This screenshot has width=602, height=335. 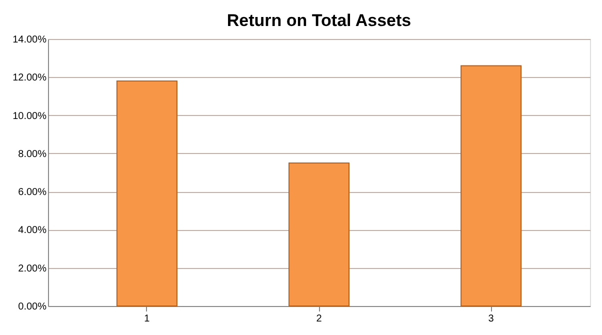 I want to click on y-tick-label: 0.00%, so click(x=32, y=307).